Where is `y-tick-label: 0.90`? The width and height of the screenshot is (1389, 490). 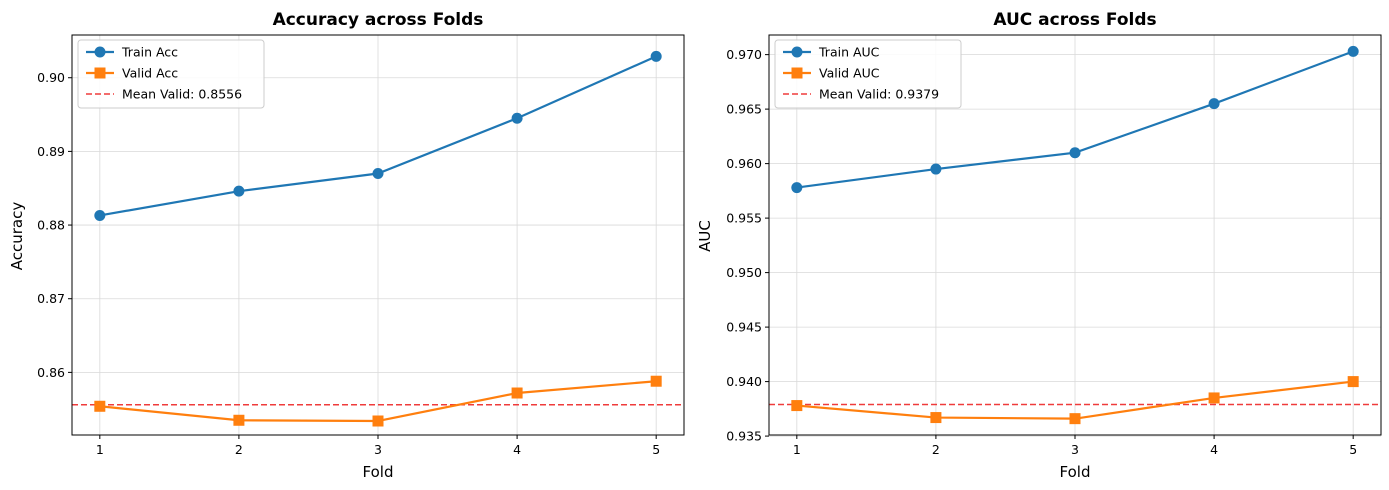
y-tick-label: 0.90 is located at coordinates (51, 77).